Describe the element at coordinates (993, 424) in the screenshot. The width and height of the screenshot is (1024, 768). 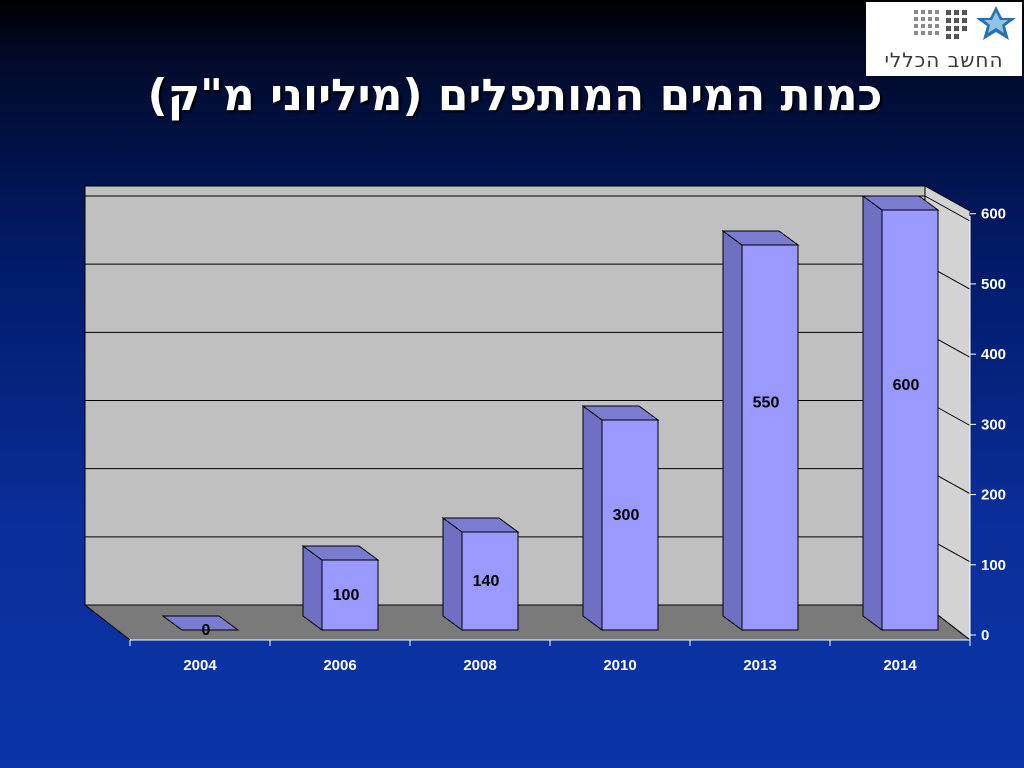
I see `y-tick-label: 300` at that location.